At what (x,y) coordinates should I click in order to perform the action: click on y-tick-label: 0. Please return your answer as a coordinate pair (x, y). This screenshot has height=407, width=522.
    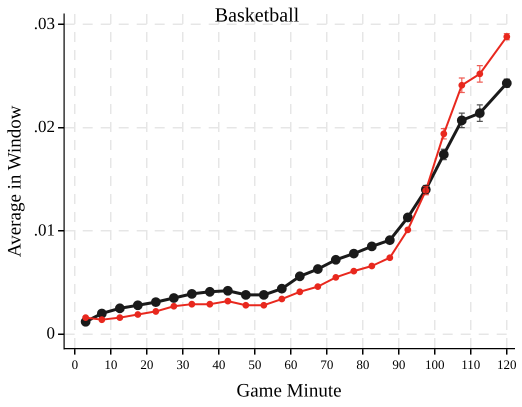
    Looking at the image, I should click on (51, 333).